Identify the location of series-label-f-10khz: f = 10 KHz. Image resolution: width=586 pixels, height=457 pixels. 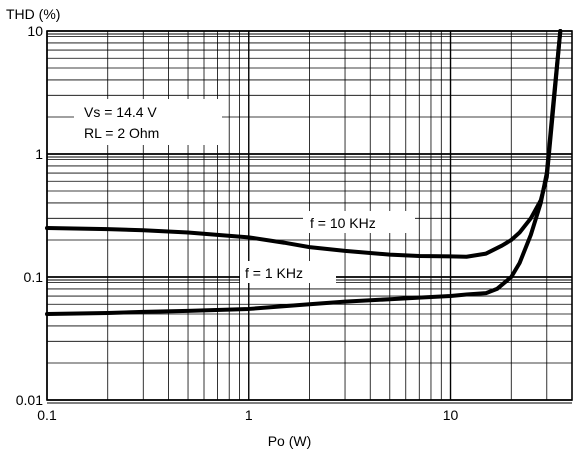
(343, 223).